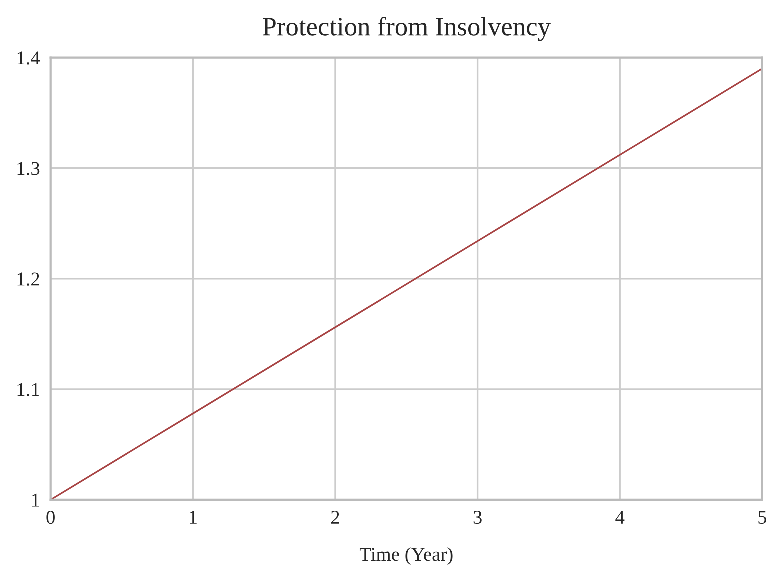 This screenshot has height=578, width=782. What do you see at coordinates (620, 517) in the screenshot?
I see `x-tick-label: 4` at bounding box center [620, 517].